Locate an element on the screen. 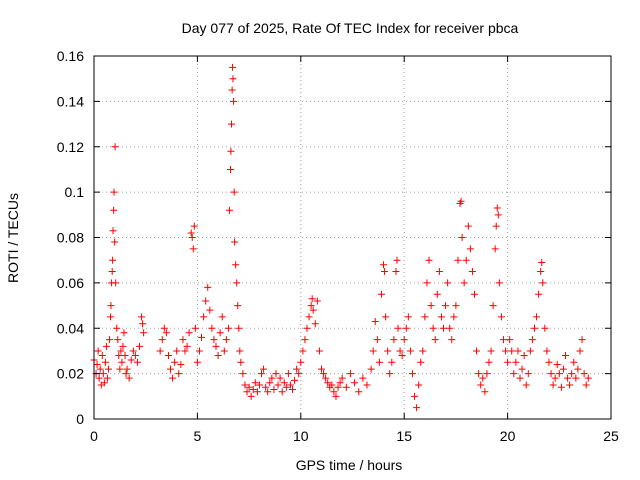 The height and width of the screenshot is (480, 640). x-tick-label: 0 is located at coordinates (94, 436).